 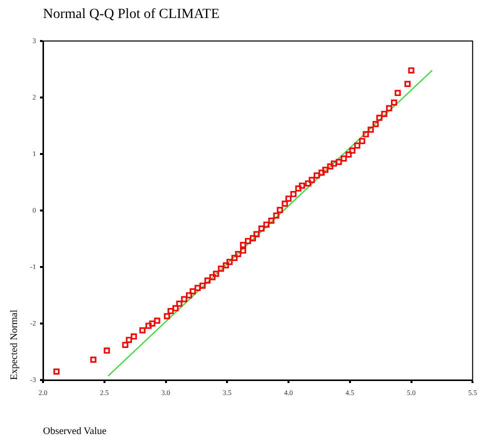 What do you see at coordinates (14, 345) in the screenshot?
I see `y-axis-title: Expected Normal` at bounding box center [14, 345].